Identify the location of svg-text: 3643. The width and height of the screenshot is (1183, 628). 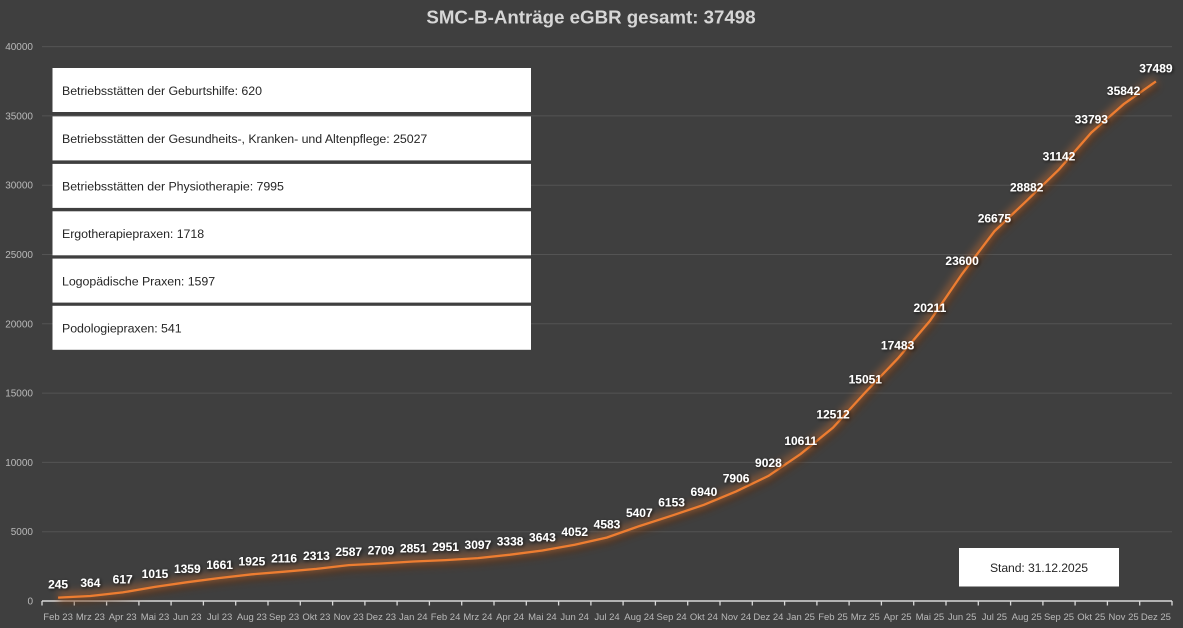
(542, 538).